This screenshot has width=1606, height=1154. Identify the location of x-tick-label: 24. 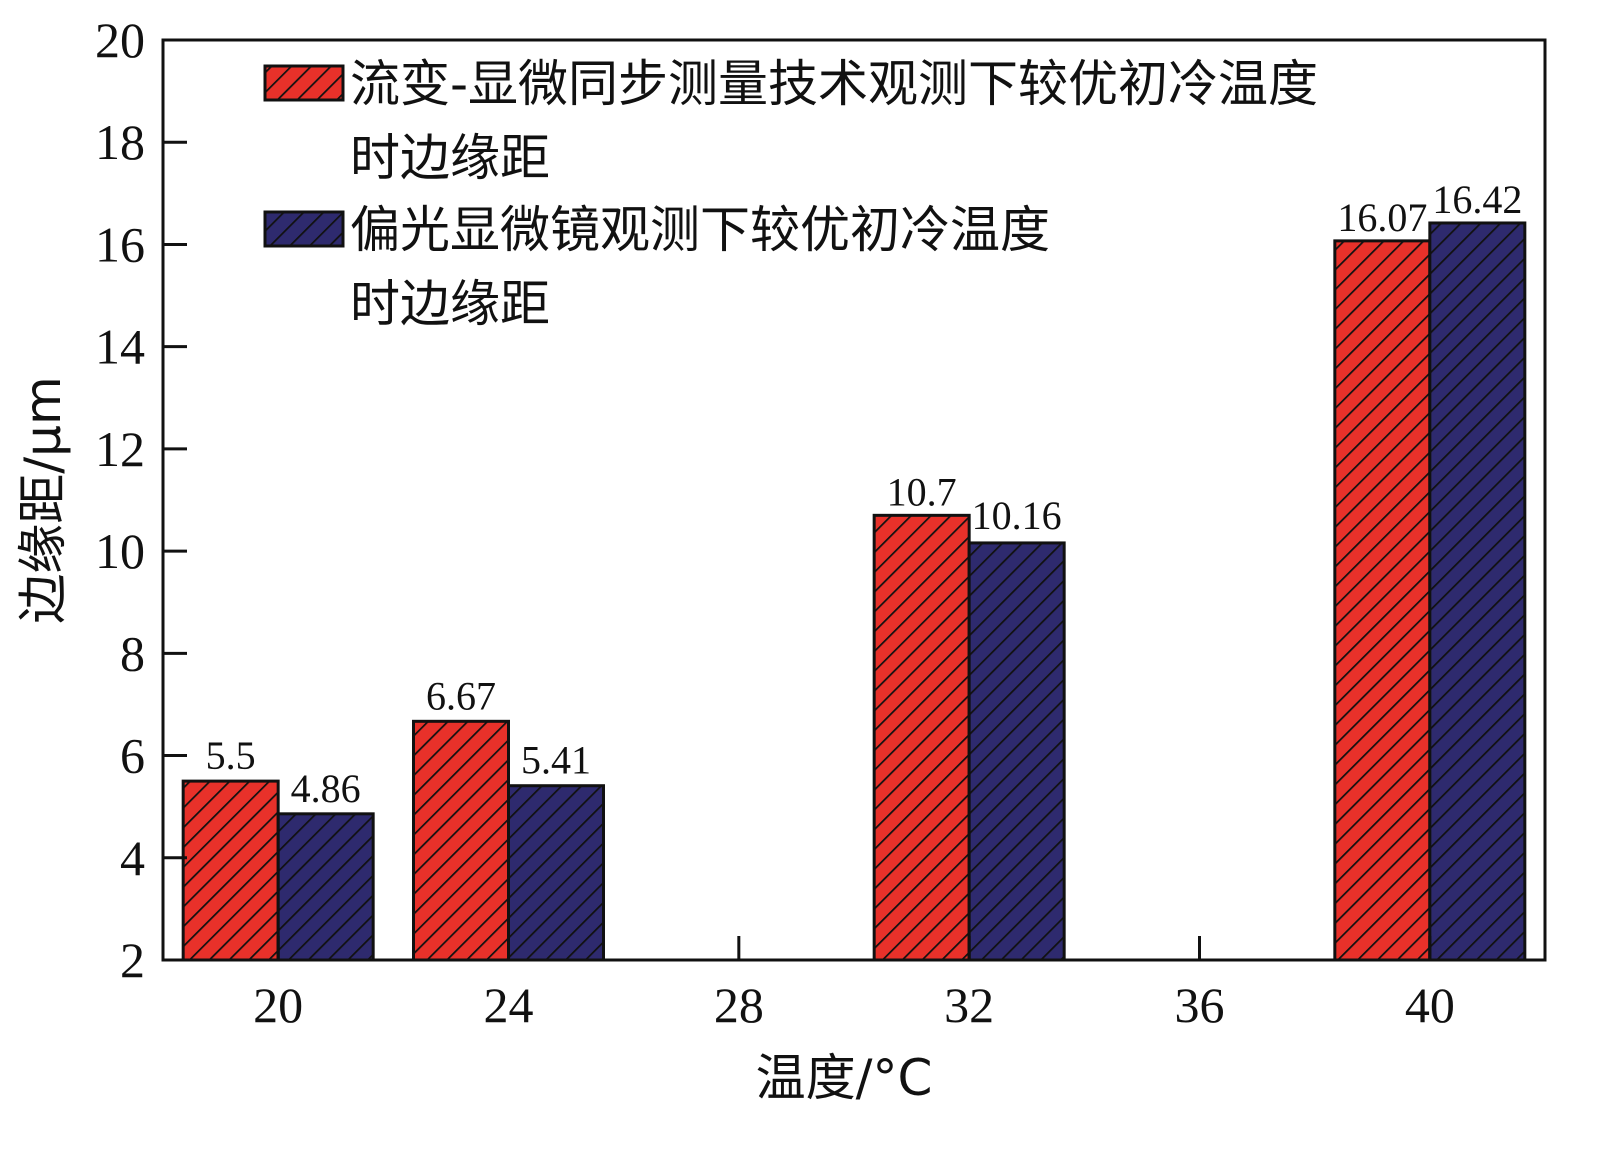
(509, 1005).